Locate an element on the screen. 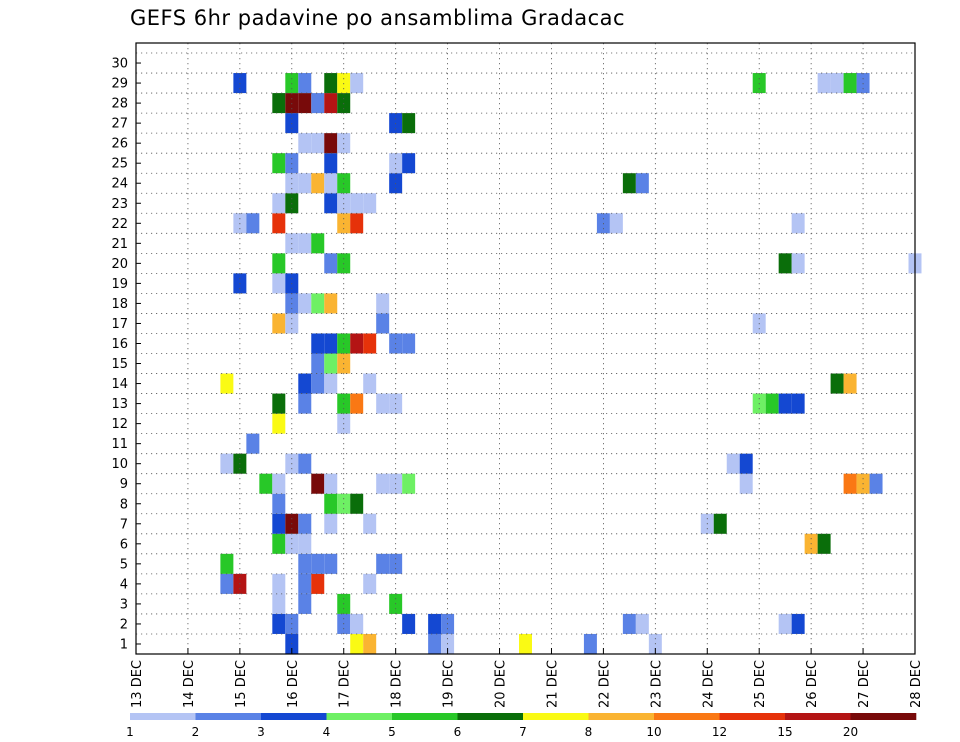  y-tick-label: 23 is located at coordinates (119, 204).